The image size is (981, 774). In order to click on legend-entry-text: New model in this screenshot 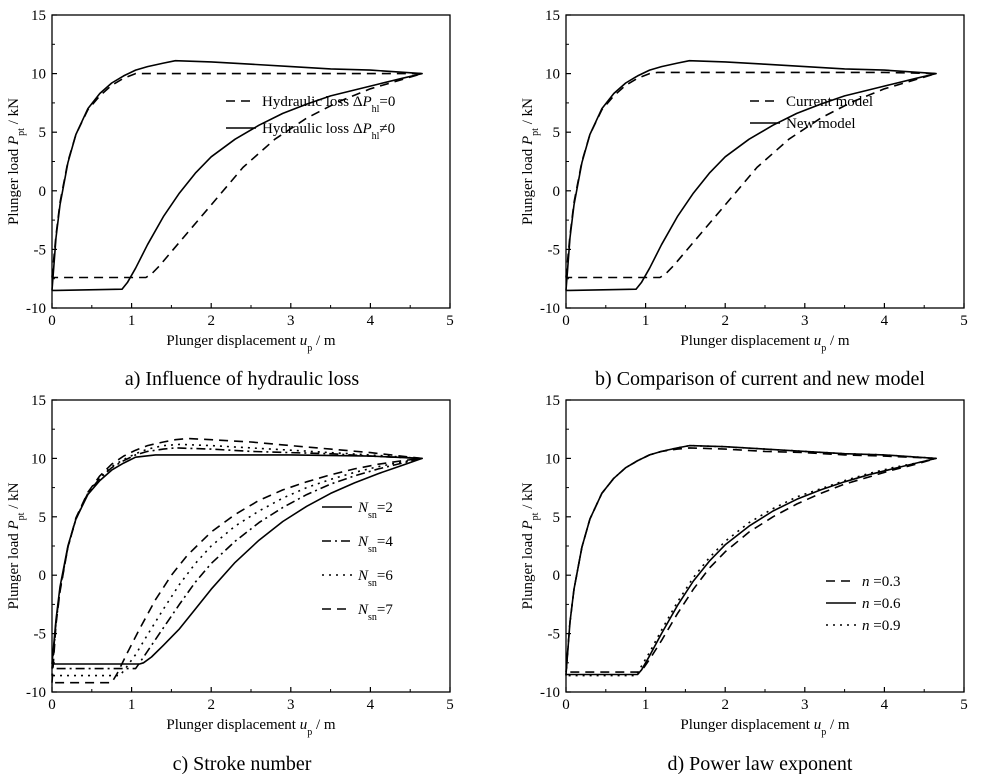, I will do `click(821, 124)`.